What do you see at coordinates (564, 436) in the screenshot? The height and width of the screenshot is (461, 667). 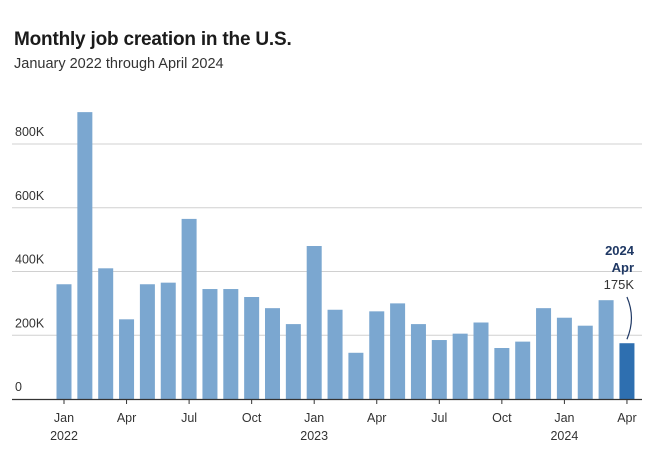 I see `x-tick-year-label: 2024` at bounding box center [564, 436].